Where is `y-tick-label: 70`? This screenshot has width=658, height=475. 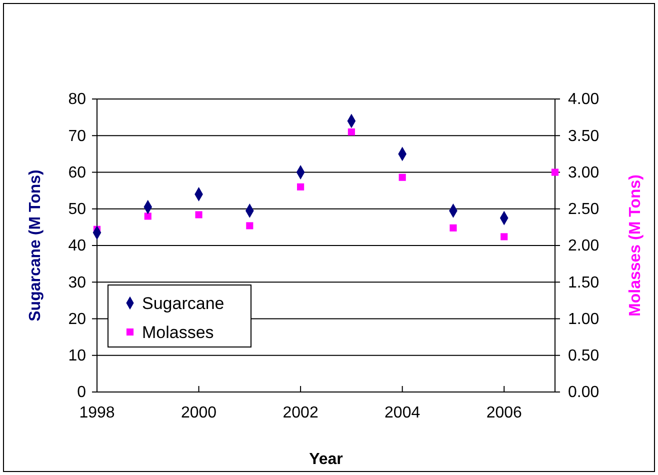 y-tick-label: 70 is located at coordinates (77, 136).